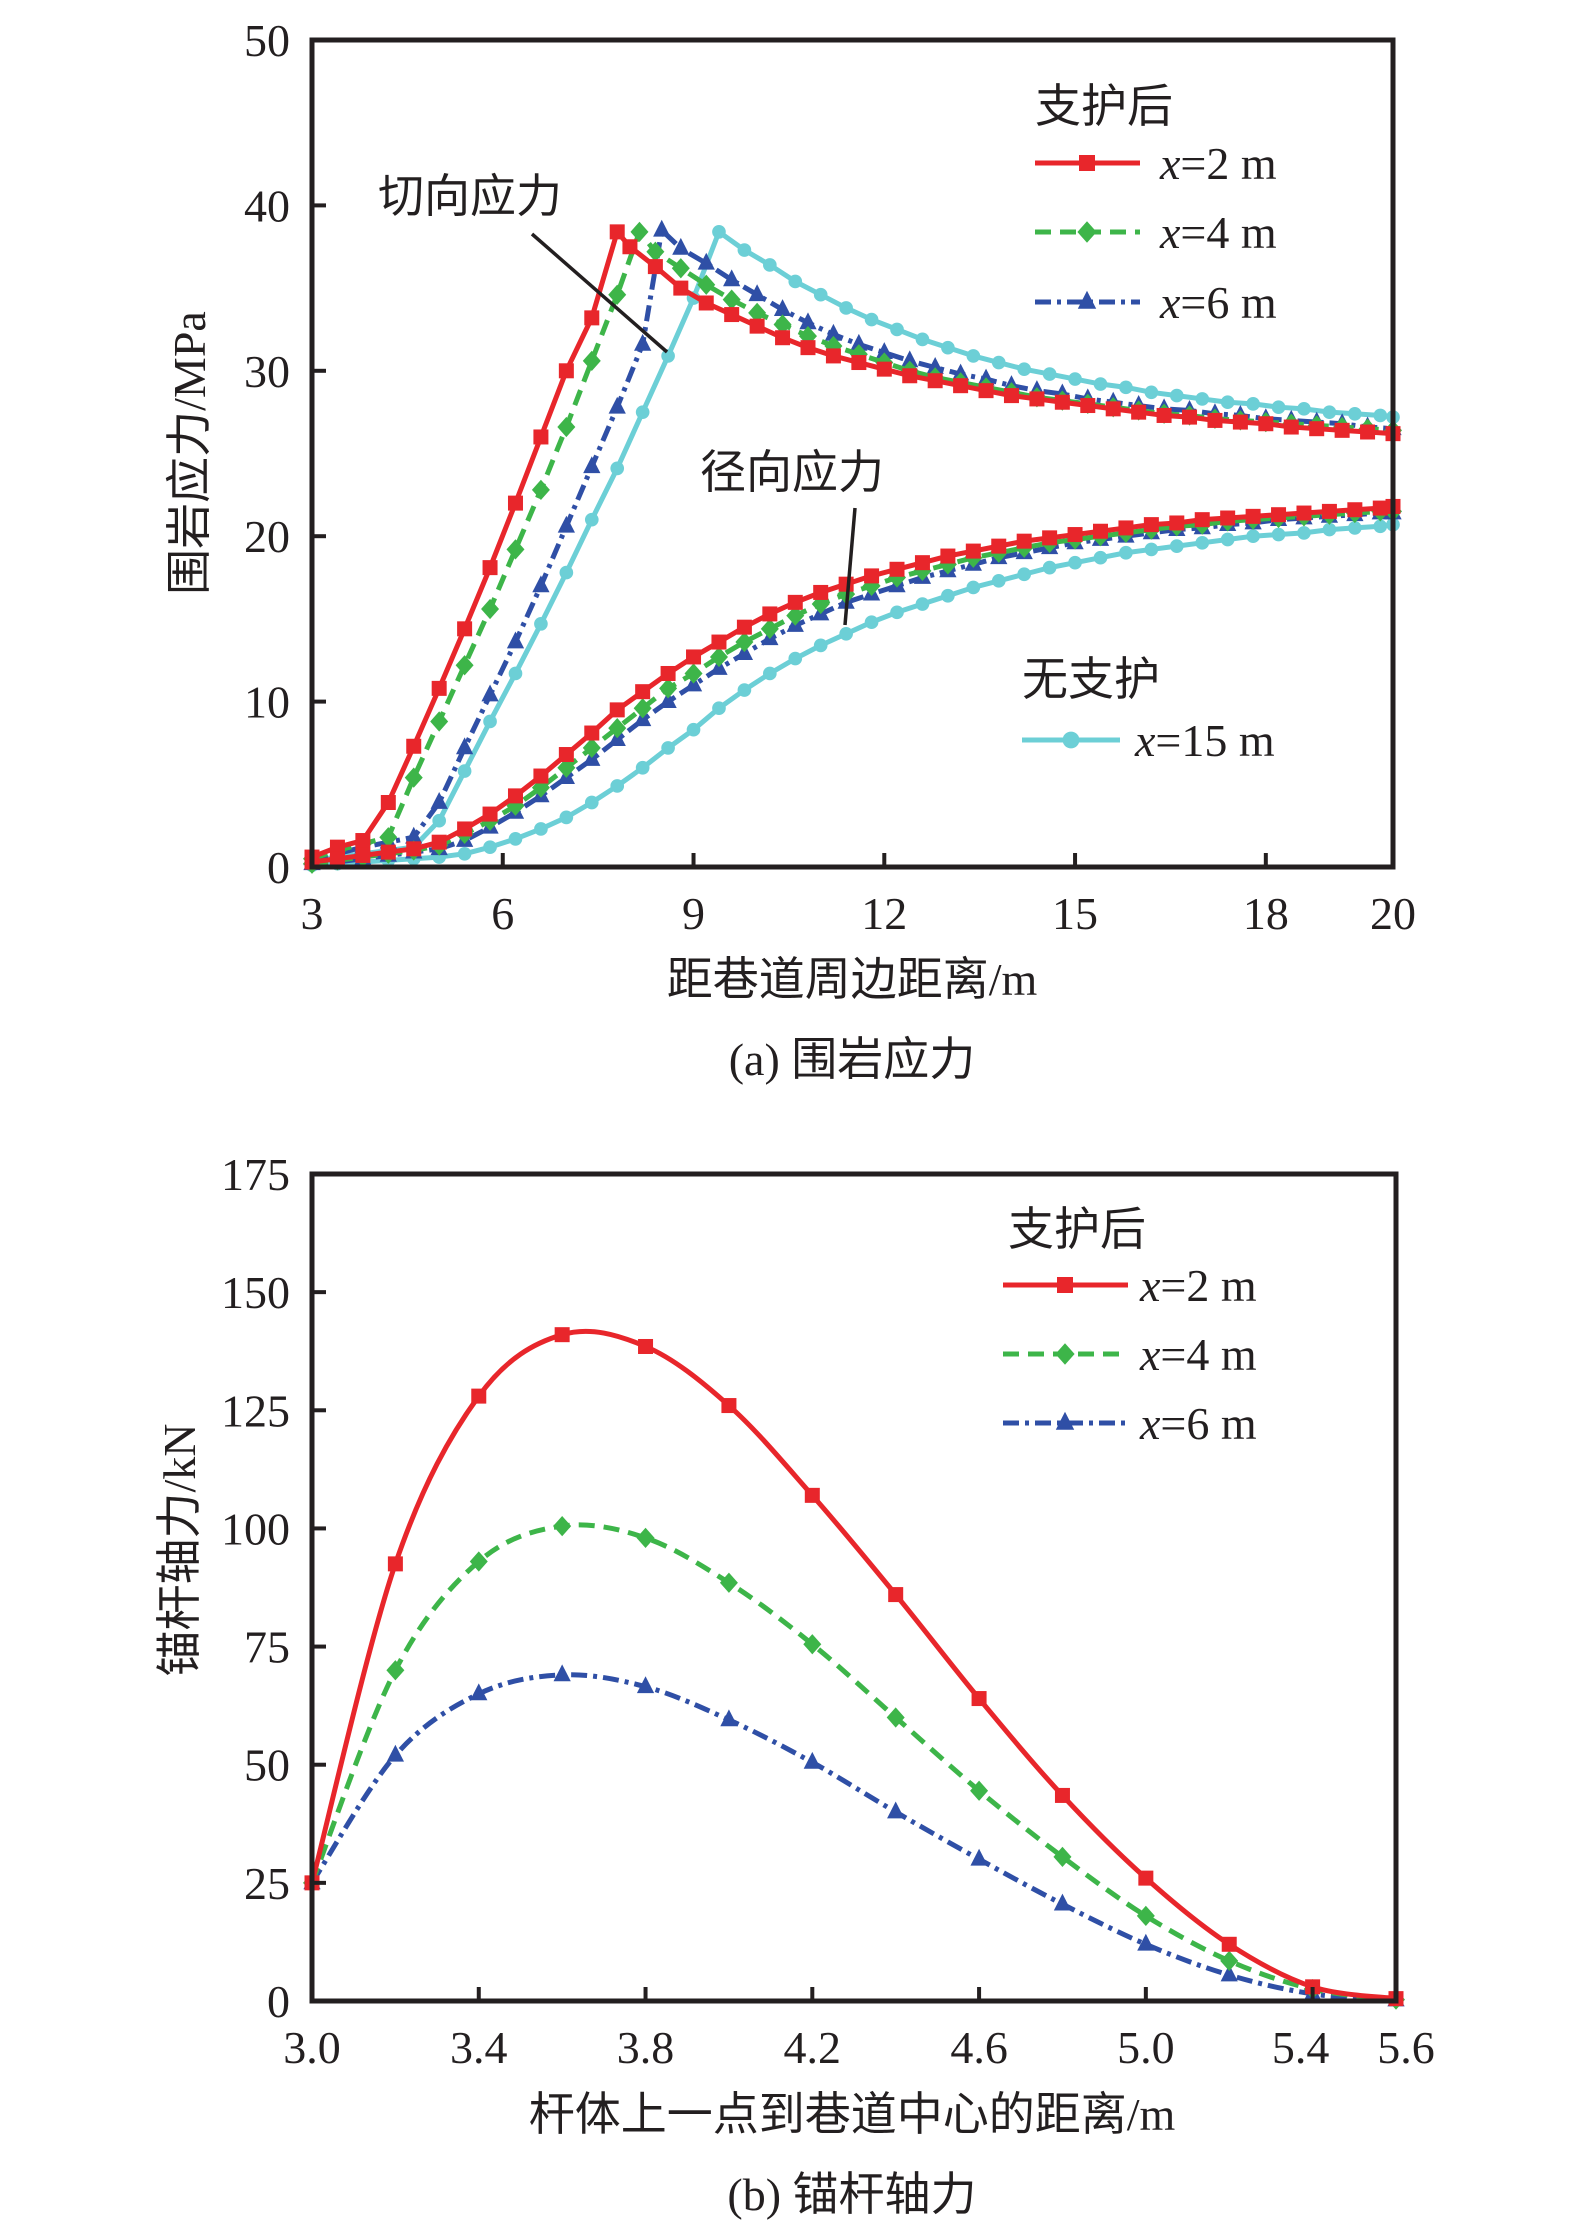 Image resolution: width=1575 pixels, height=2234 pixels. I want to click on legend-a-title-unsupported: 无支护, so click(1091, 679).